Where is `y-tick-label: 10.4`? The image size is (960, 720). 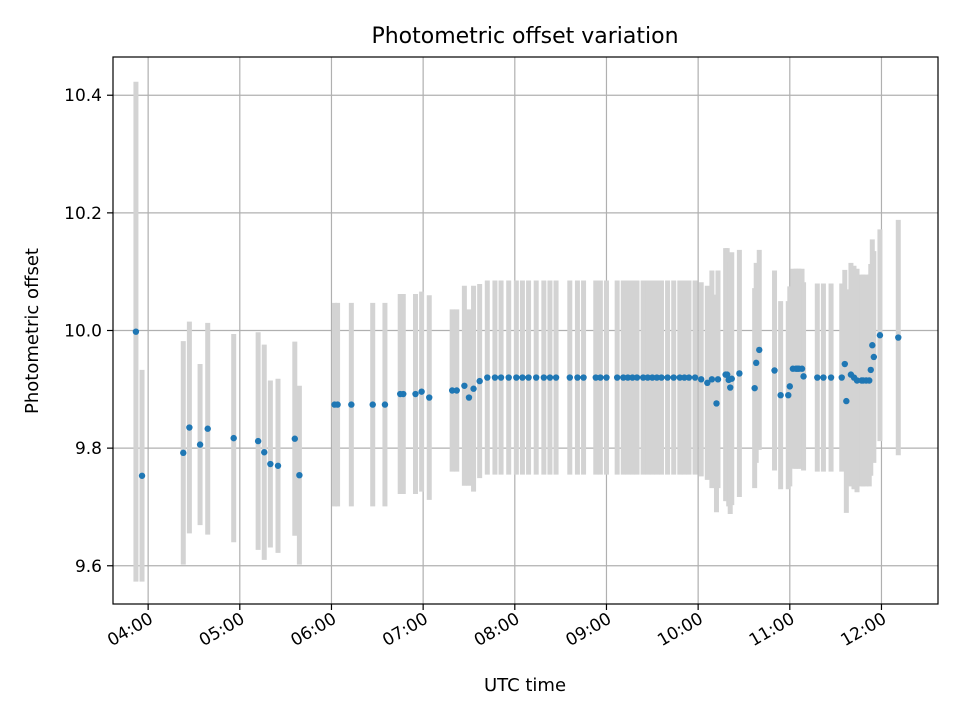
y-tick-label: 10.4 is located at coordinates (83, 96).